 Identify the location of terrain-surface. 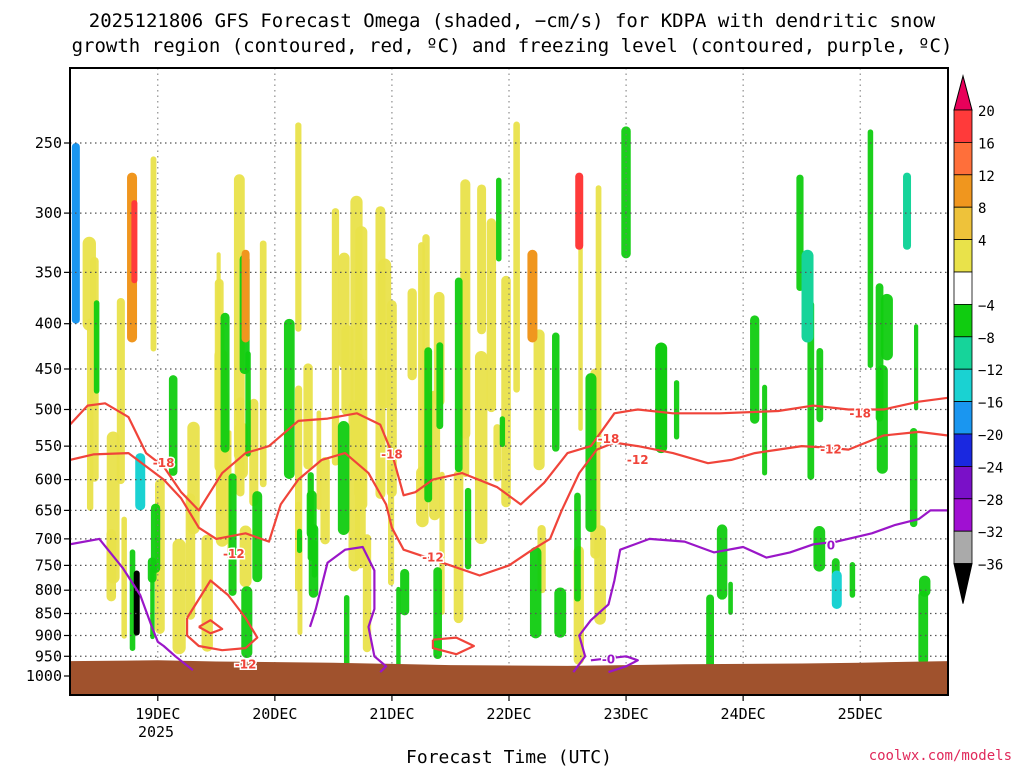
(509, 677).